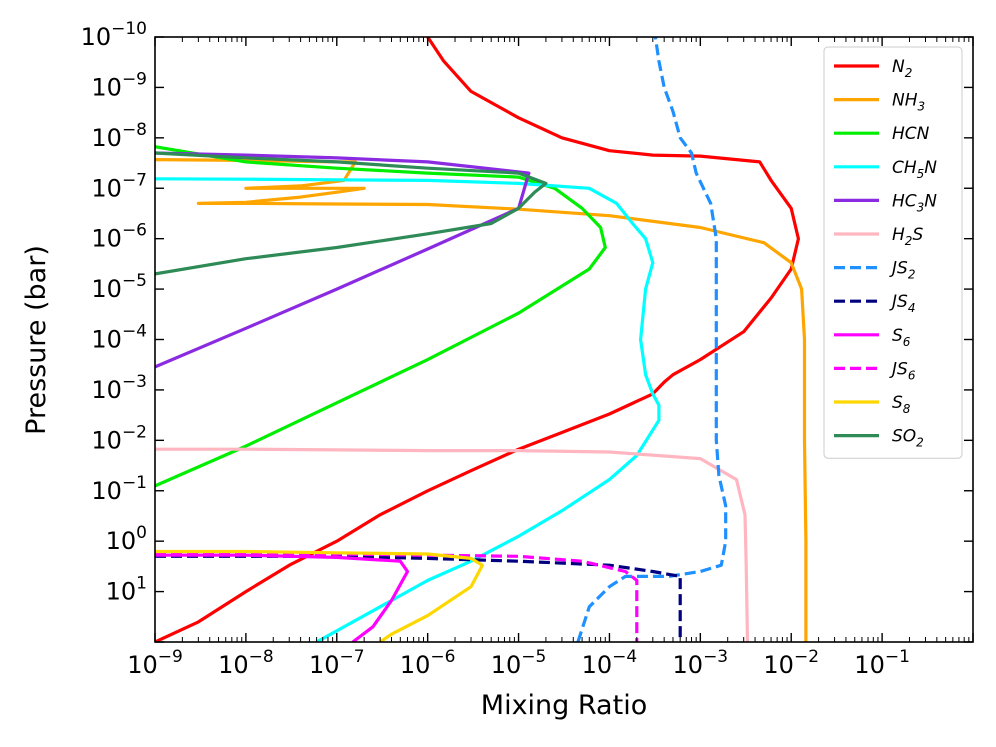 The image size is (996, 747). What do you see at coordinates (246, 663) in the screenshot?
I see `x-tick-label: 10⁻⁸` at bounding box center [246, 663].